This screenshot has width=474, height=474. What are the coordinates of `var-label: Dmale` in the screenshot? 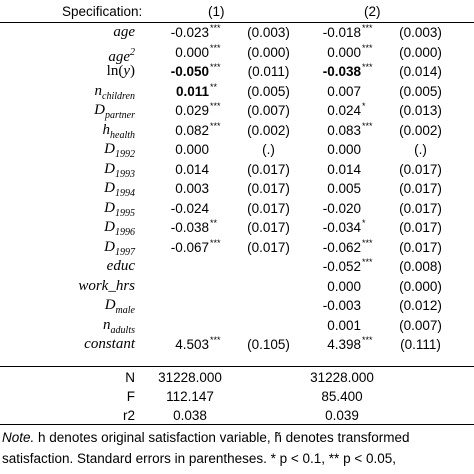 It's located at (119, 306).